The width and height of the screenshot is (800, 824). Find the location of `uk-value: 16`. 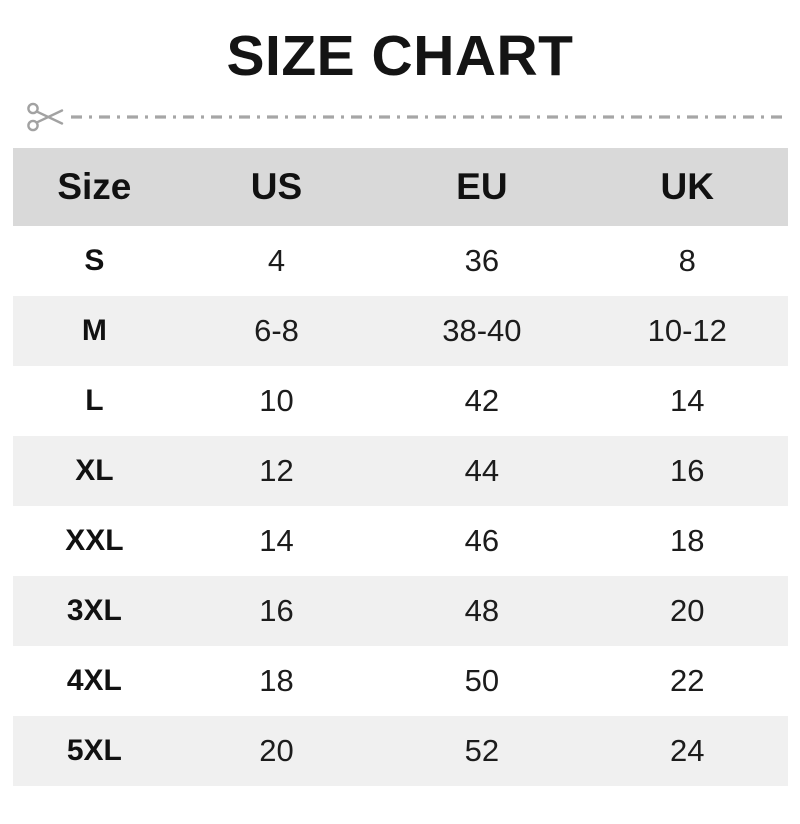

uk-value: 16 is located at coordinates (687, 470).